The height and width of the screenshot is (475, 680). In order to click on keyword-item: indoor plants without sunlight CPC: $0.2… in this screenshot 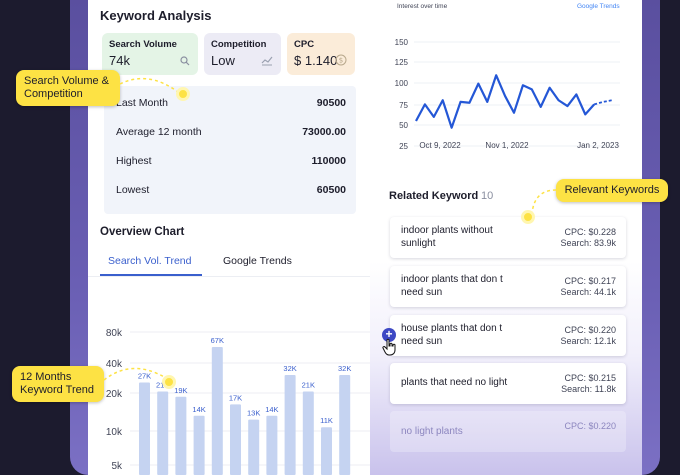, I will do `click(508, 237)`.